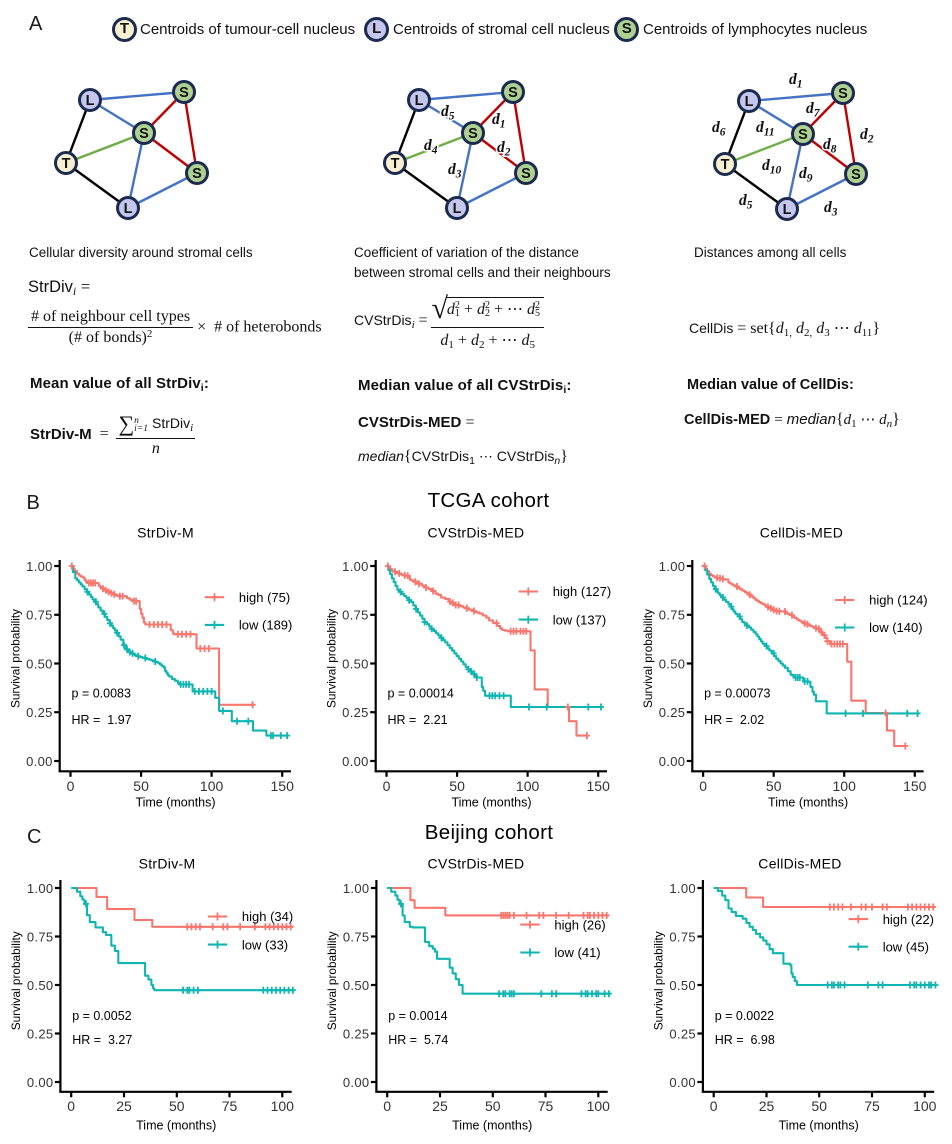 This screenshot has width=952, height=1144. What do you see at coordinates (101, 1016) in the screenshot?
I see `svg-text: p = 0.0052` at bounding box center [101, 1016].